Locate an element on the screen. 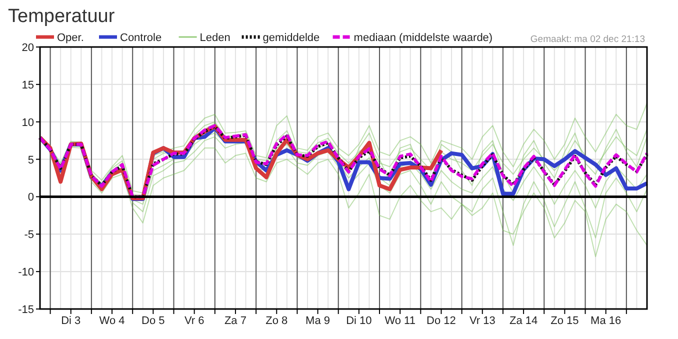 Image resolution: width=678 pixels, height=339 pixels. x-tick-label: Zo 8 is located at coordinates (277, 321).